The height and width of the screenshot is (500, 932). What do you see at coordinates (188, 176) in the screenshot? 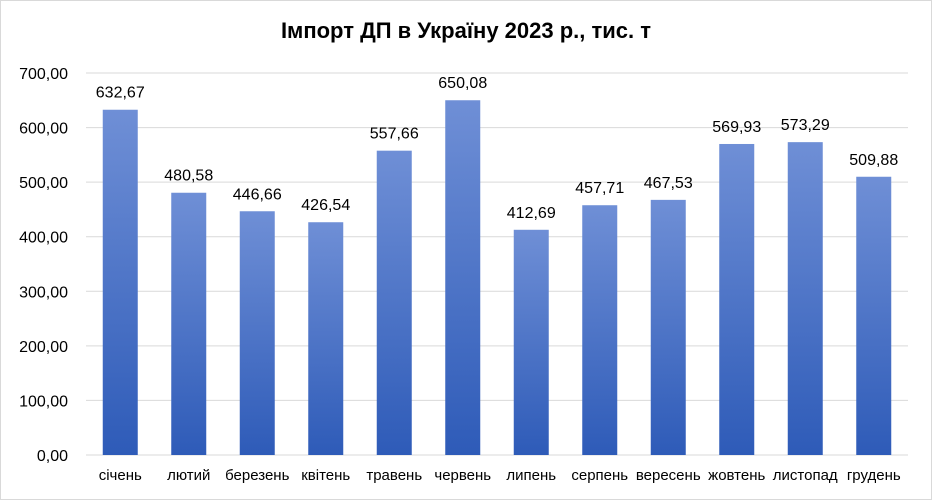
I see `data-label: 480,58` at bounding box center [188, 176].